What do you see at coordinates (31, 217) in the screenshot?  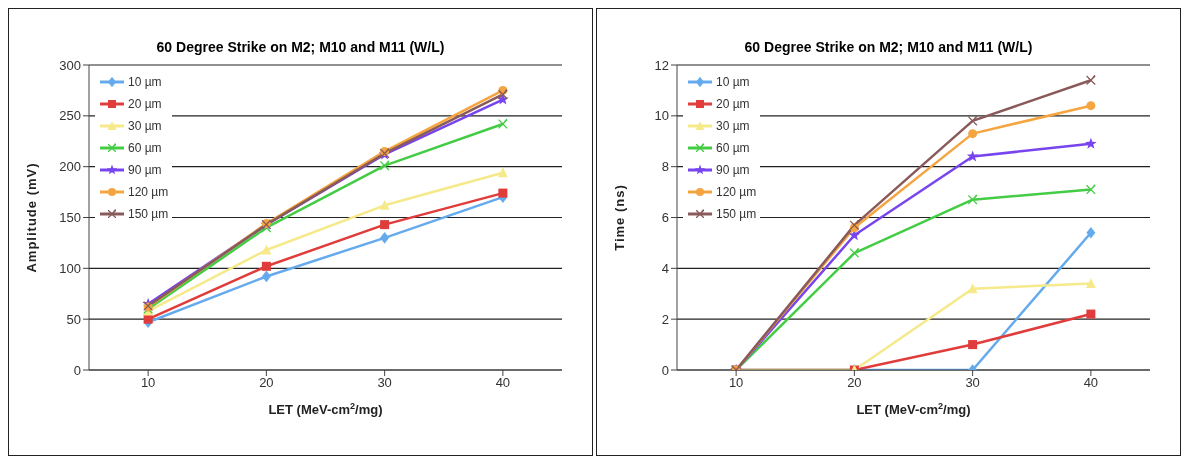 I see `y-axis-title: Amplitude (mV)` at bounding box center [31, 217].